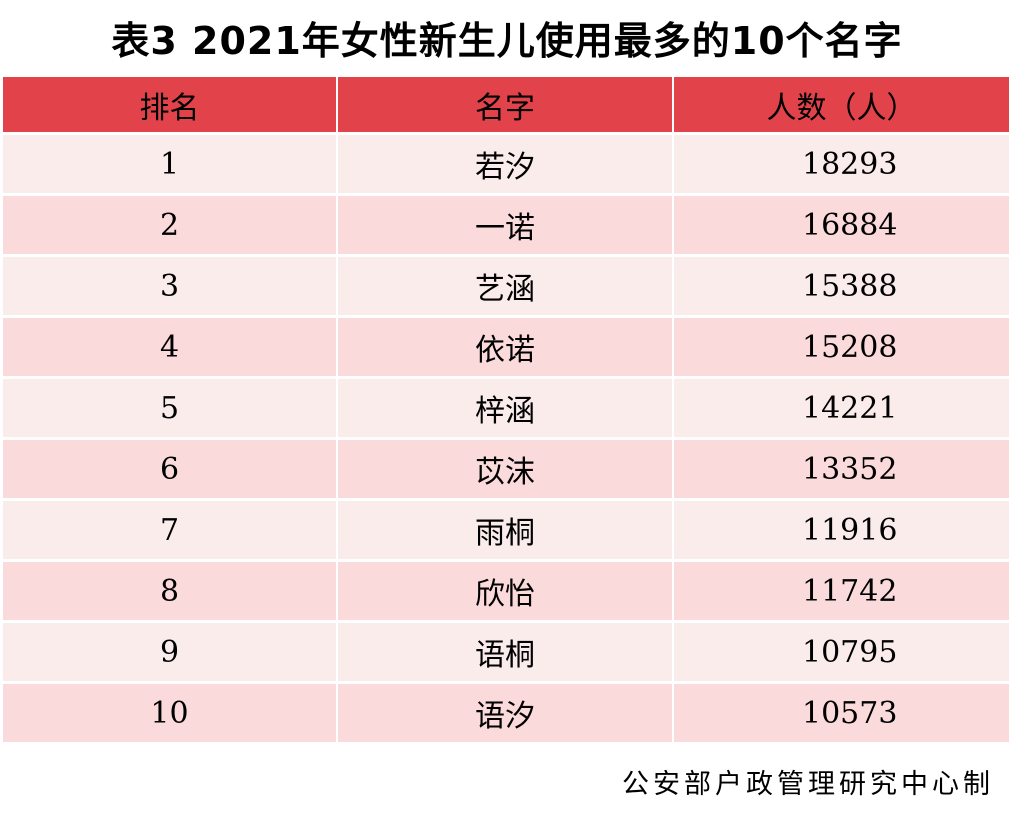 The width and height of the screenshot is (1014, 815). What do you see at coordinates (841, 164) in the screenshot?
I see `count-cell: 18293` at bounding box center [841, 164].